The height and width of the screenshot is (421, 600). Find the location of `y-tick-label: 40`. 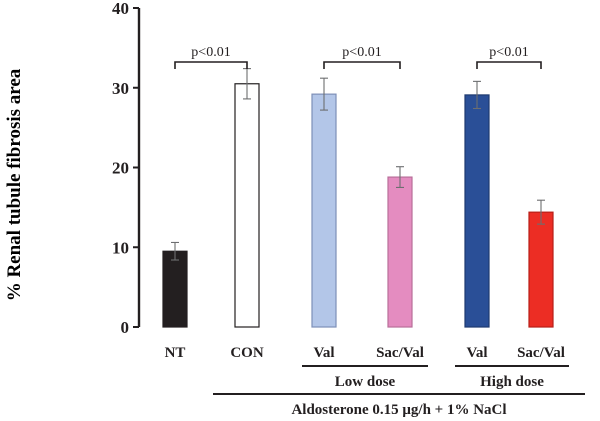

y-tick-label: 40 is located at coordinates (120, 9).